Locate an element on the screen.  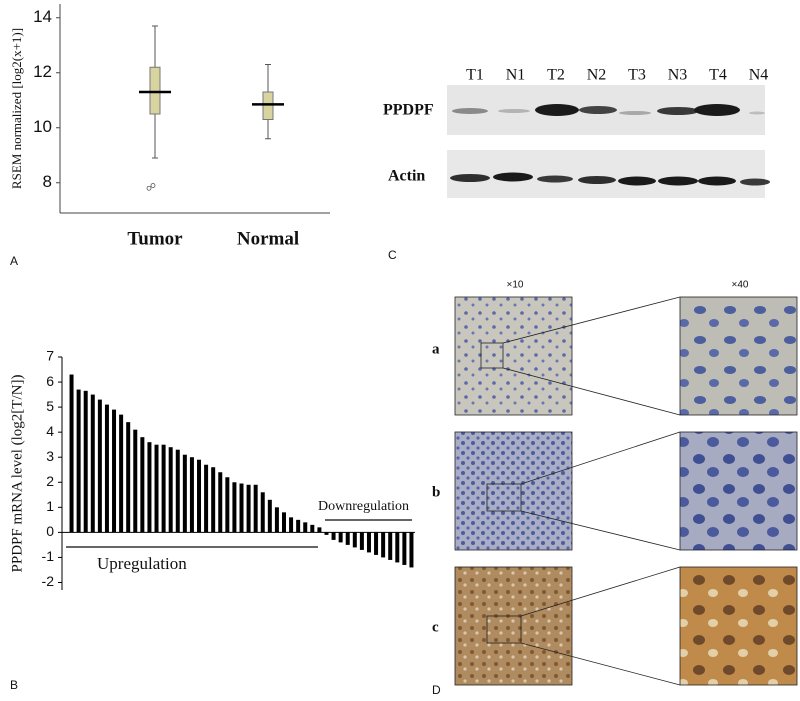
annotation: Upregulation is located at coordinates (142, 563).